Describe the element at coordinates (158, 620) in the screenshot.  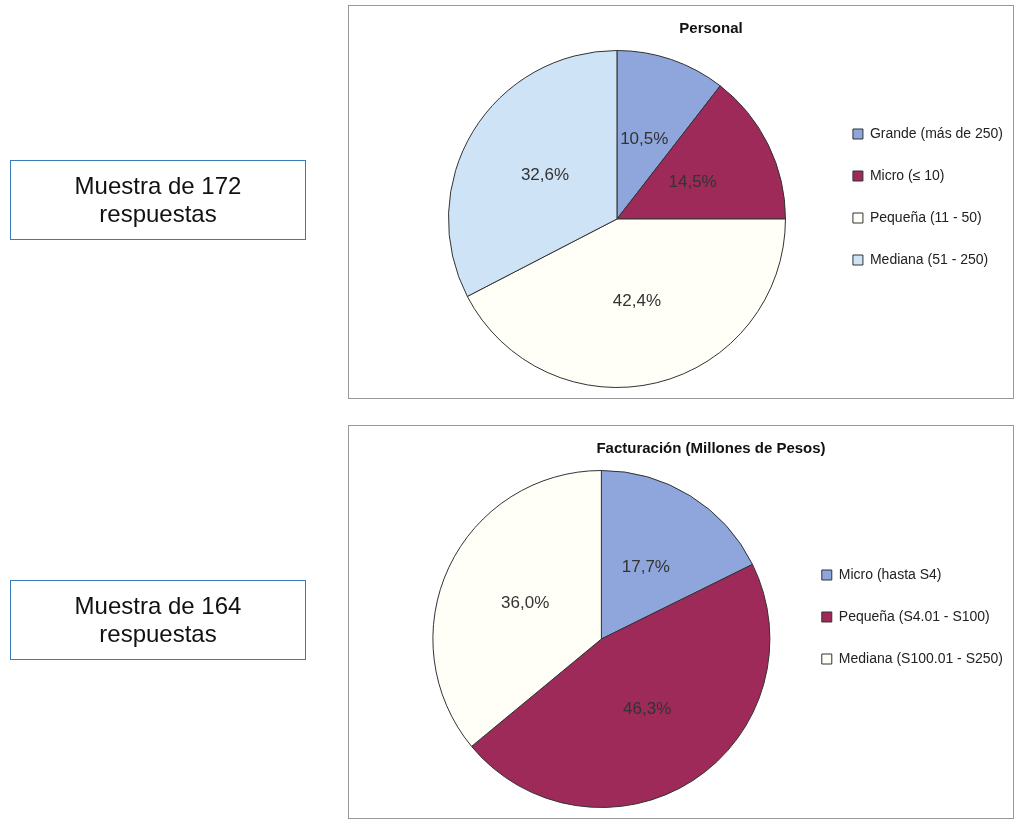
I see `text: Muestra de 164 respuestas` at that location.